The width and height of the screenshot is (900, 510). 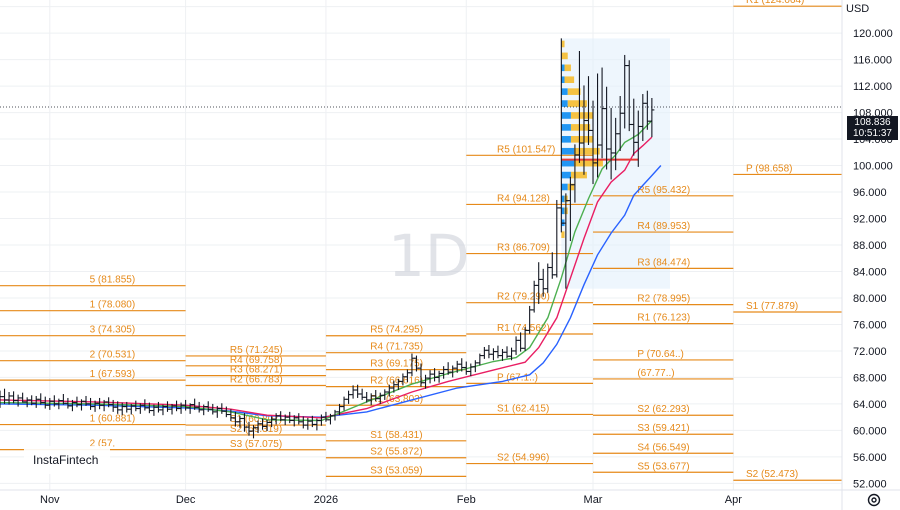 What do you see at coordinates (396, 452) in the screenshot?
I see `pivot-level-label: S2 (55.872)` at bounding box center [396, 452].